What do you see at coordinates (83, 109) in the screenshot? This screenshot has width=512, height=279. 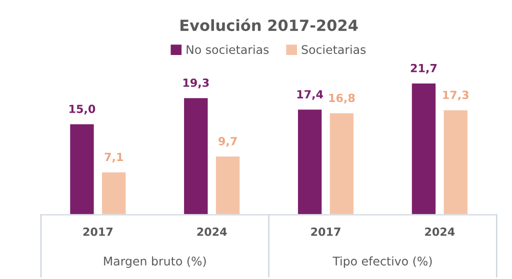 I see `data-label: 15,0` at bounding box center [83, 109].